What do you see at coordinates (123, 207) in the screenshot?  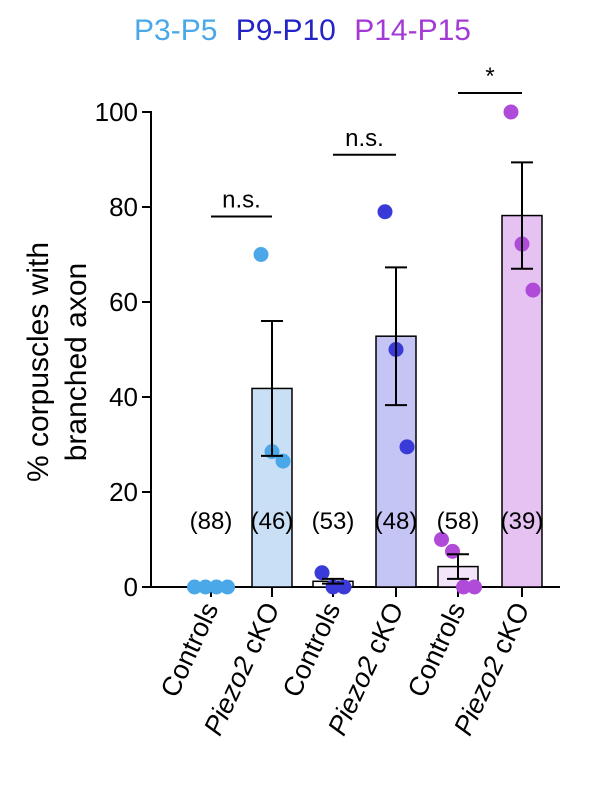 I see `y-tick-label-80: 80` at bounding box center [123, 207].